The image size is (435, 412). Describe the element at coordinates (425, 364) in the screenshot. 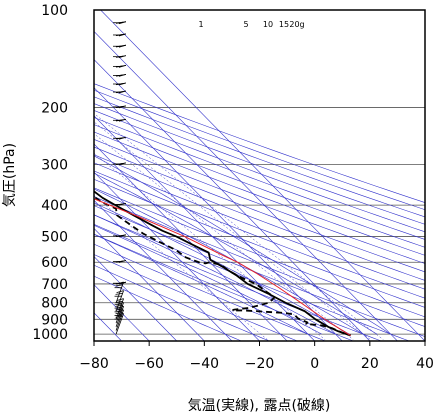

I see `x-tick-label: 40` at that location.